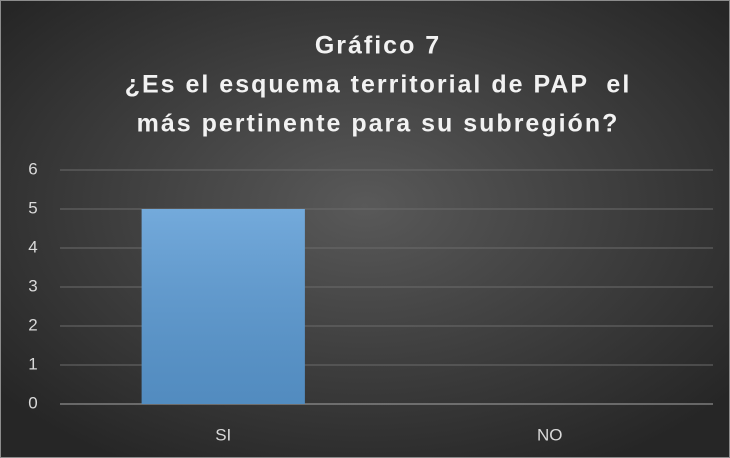 Image resolution: width=730 pixels, height=458 pixels. I want to click on x-tick-label: SI, so click(223, 434).